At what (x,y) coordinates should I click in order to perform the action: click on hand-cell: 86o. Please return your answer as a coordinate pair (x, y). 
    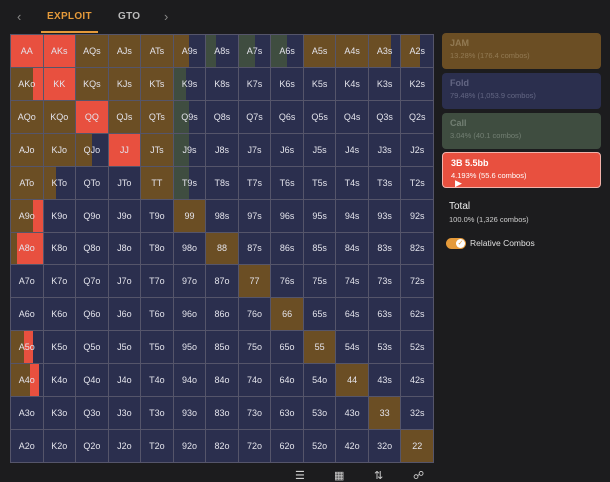
    Looking at the image, I should click on (222, 315).